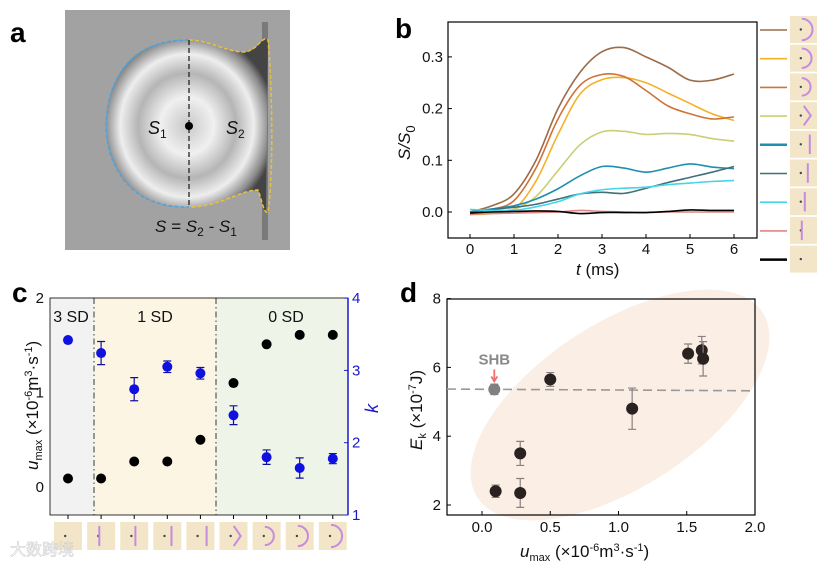 The height and width of the screenshot is (566, 825). I want to click on legend-icon-arc, so click(803, 58).